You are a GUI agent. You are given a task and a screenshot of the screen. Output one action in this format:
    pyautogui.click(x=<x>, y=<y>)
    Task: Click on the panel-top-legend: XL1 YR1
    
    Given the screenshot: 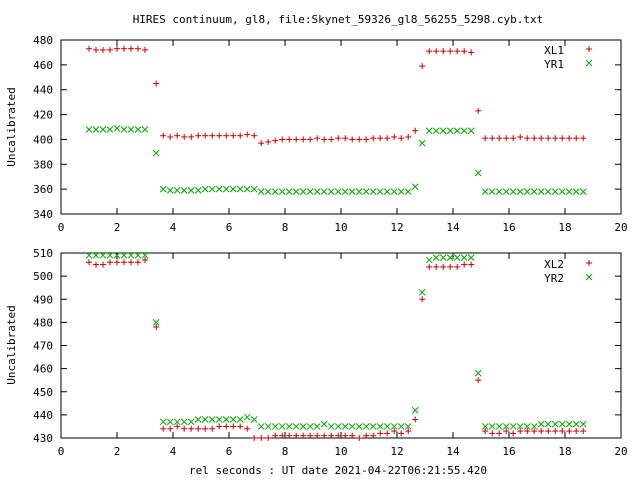 What is the action you would take?
    pyautogui.click(x=568, y=57)
    